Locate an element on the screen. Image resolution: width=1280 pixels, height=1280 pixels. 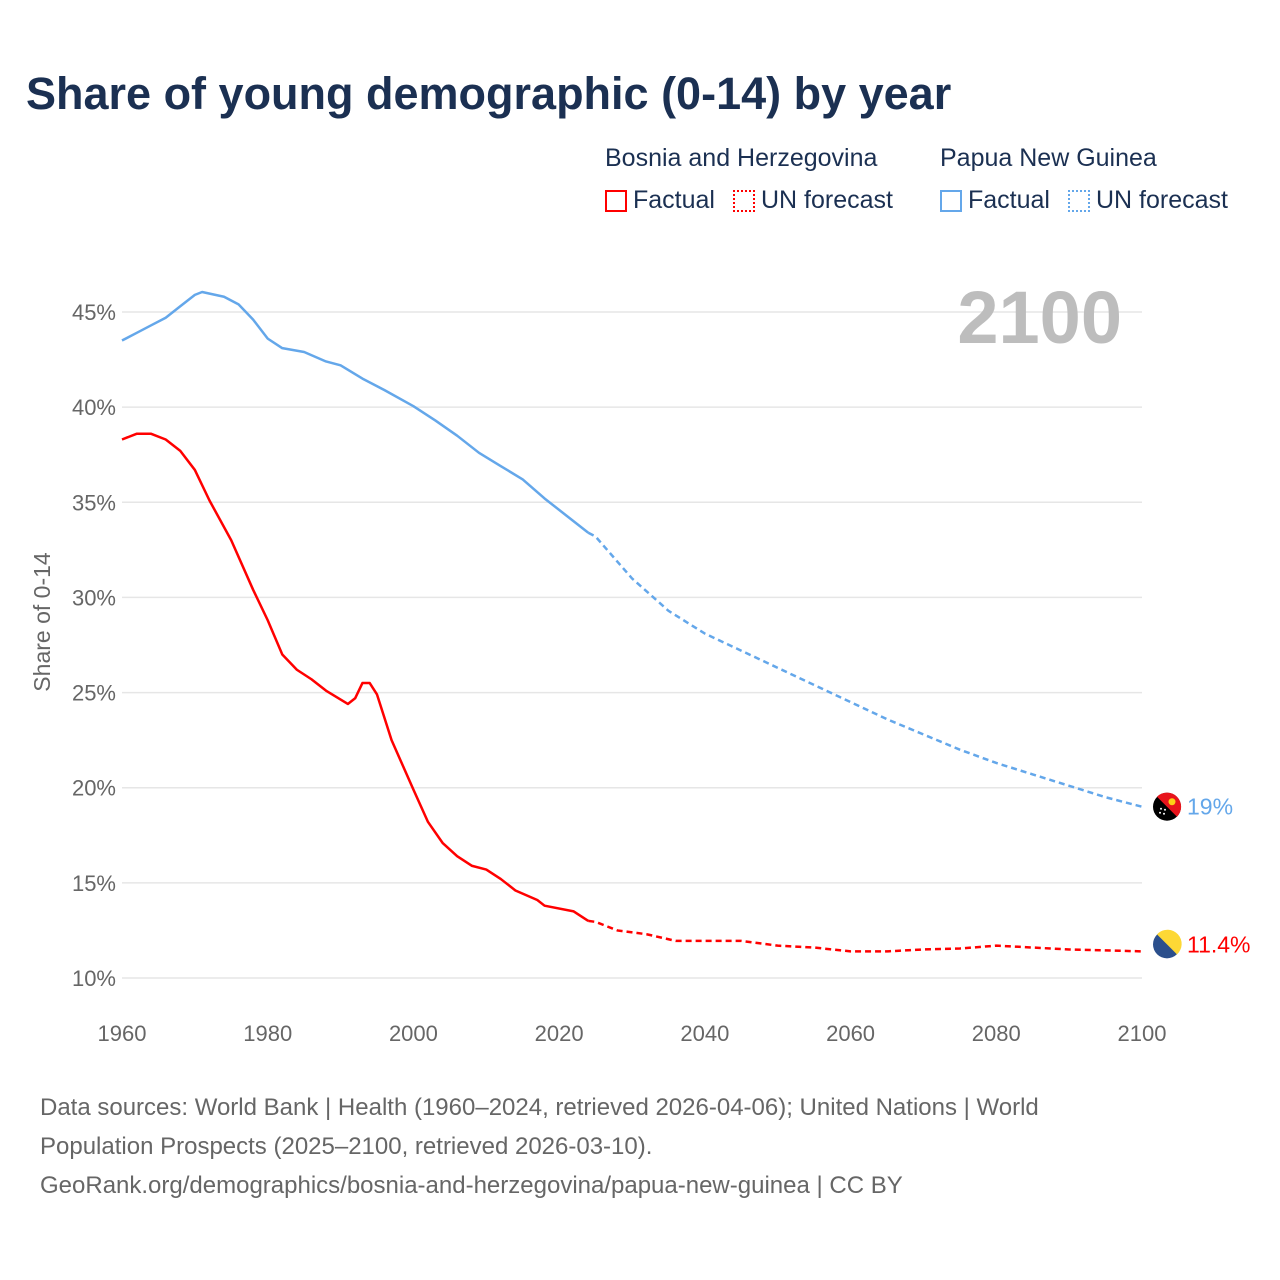
x-tick-label: 2060 is located at coordinates (850, 1033).